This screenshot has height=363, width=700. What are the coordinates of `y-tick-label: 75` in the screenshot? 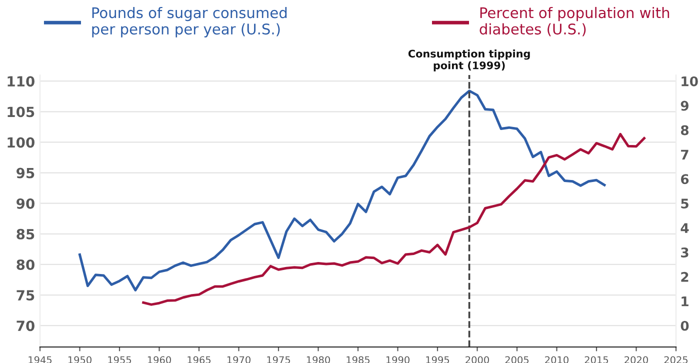 It's located at (25, 295).